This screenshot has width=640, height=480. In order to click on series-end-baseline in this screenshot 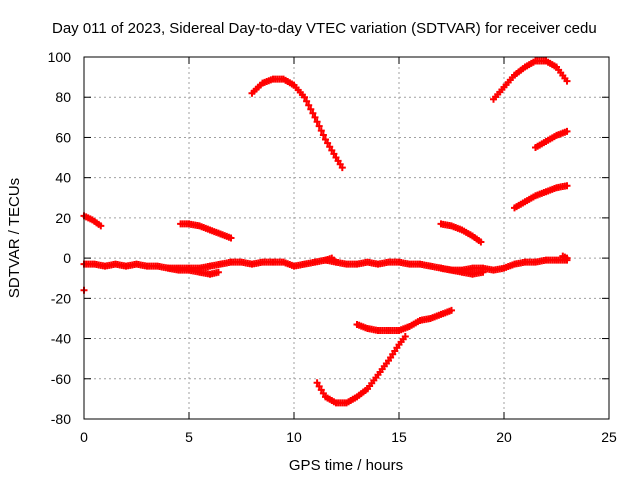, I will do `click(565, 257)`.